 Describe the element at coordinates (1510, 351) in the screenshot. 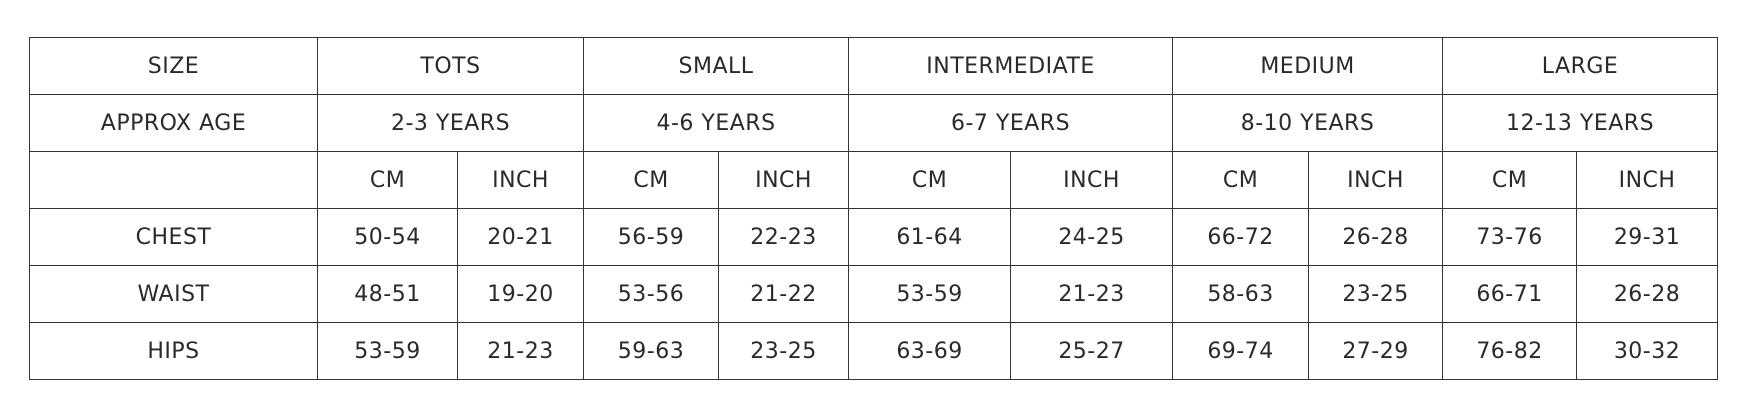

I see `measurement: 76-82` at that location.